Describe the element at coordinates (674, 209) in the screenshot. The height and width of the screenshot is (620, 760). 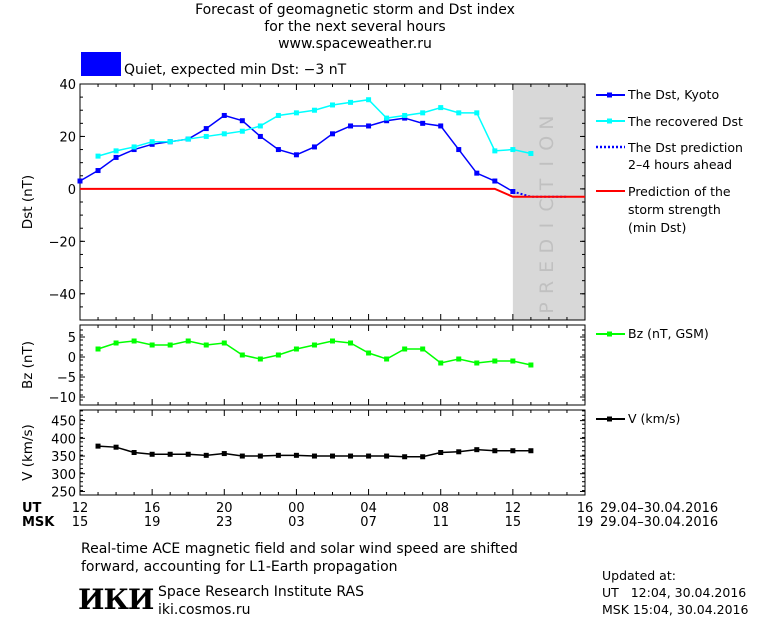
I see `legend-storm-label-2: storm strength` at that location.